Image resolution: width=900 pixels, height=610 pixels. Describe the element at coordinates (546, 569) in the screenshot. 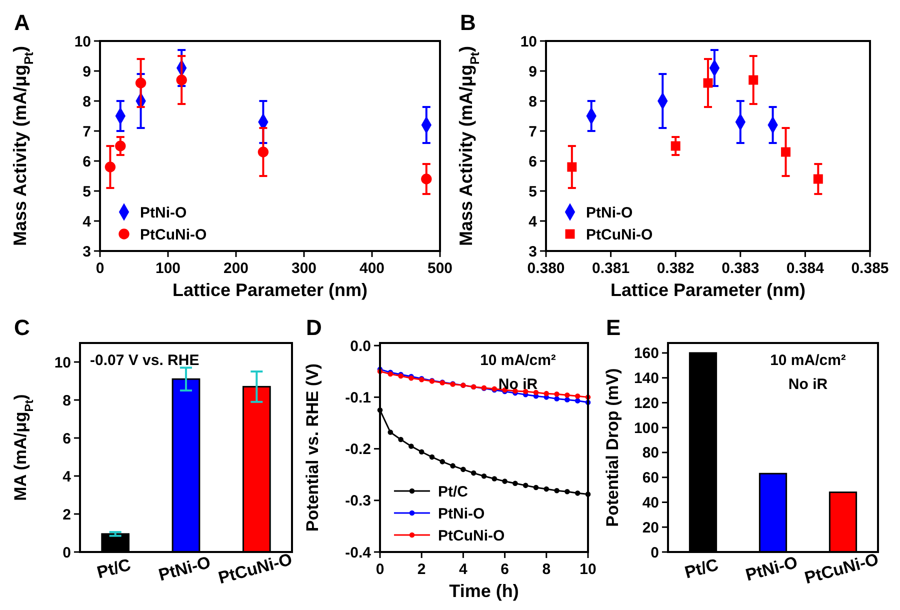

I see `x-tick-label: 8` at that location.